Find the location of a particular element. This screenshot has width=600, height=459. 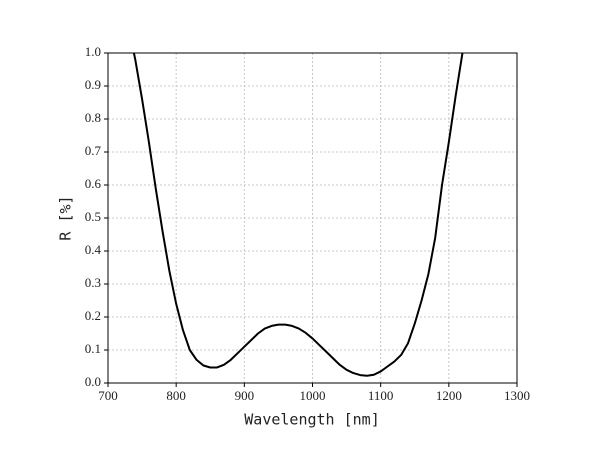

x-tick-label: 1100 is located at coordinates (381, 395).